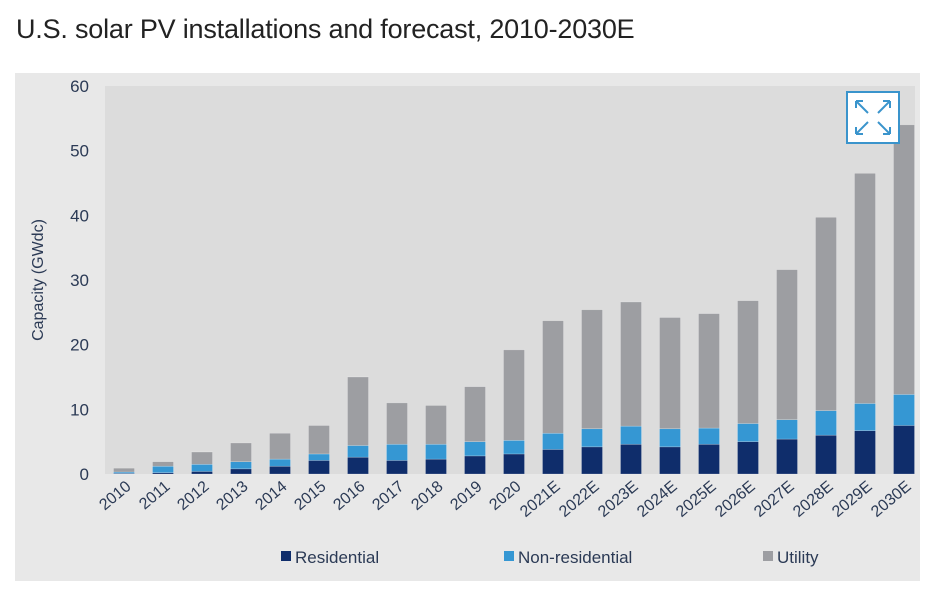 This screenshot has width=941, height=597. I want to click on bar-residential-2020, so click(514, 464).